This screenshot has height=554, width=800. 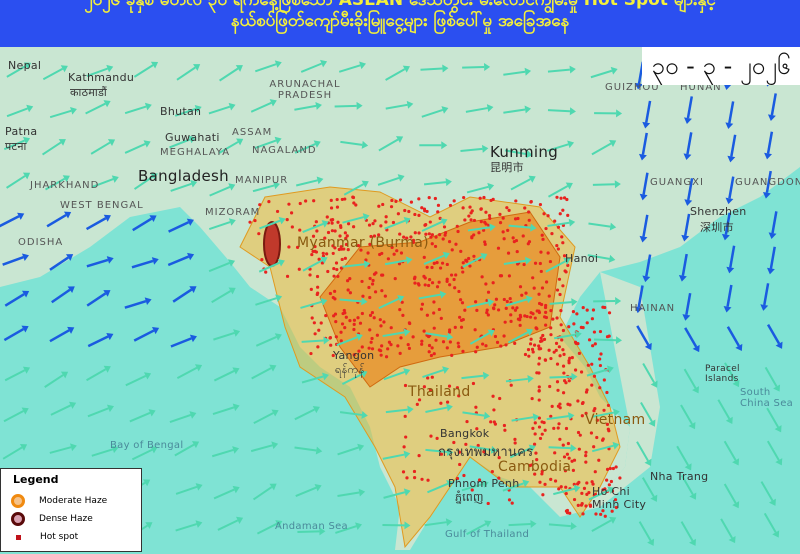 What do you see at coordinates (261, 180) in the screenshot?
I see `label-manipur: MANIPUR` at bounding box center [261, 180].